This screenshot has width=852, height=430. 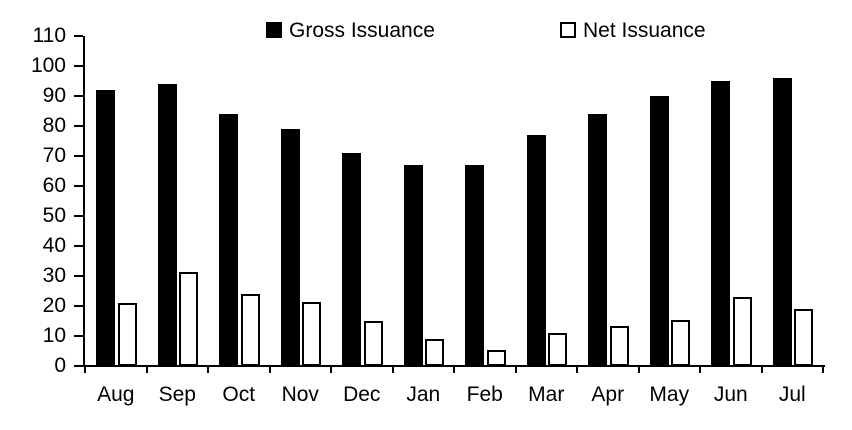 What do you see at coordinates (546, 394) in the screenshot?
I see `x-axis-label: Mar` at bounding box center [546, 394].